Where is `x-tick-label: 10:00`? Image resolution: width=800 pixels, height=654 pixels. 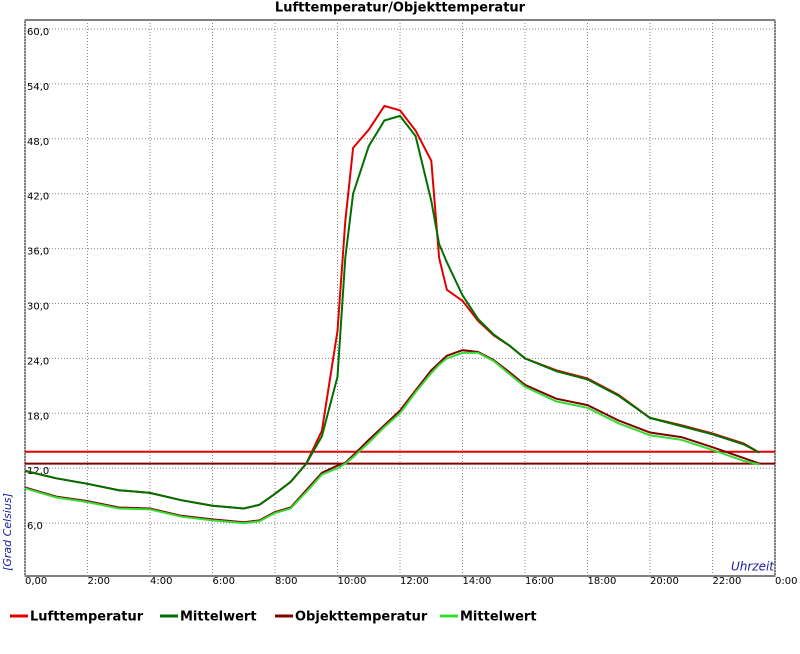 x-tick-label: 10:00 is located at coordinates (352, 581).